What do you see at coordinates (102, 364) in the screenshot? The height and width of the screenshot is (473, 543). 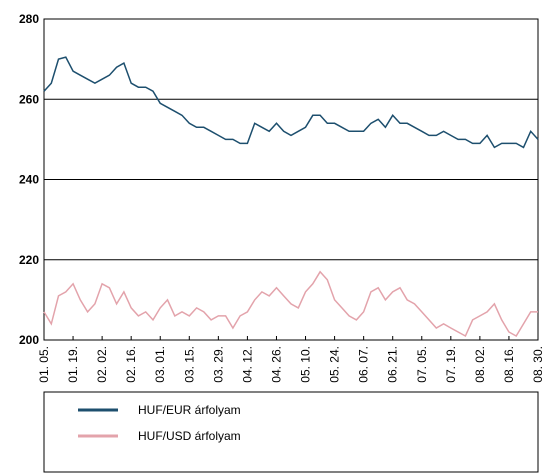 I see `x-tick-label: 02. 02.` at bounding box center [102, 364].